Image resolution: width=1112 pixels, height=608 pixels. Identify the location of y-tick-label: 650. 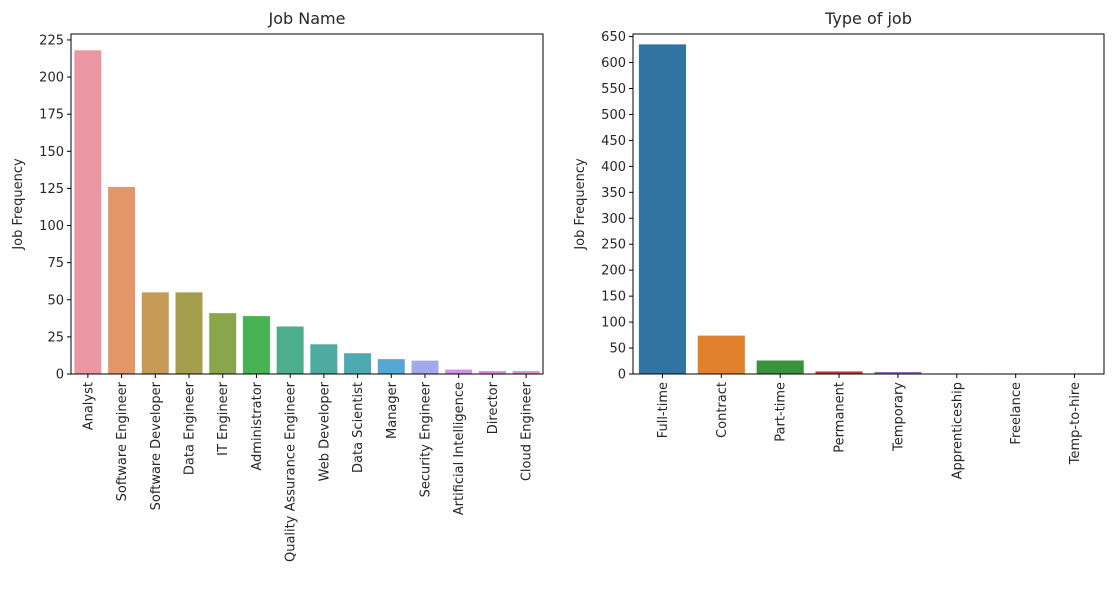
(613, 37).